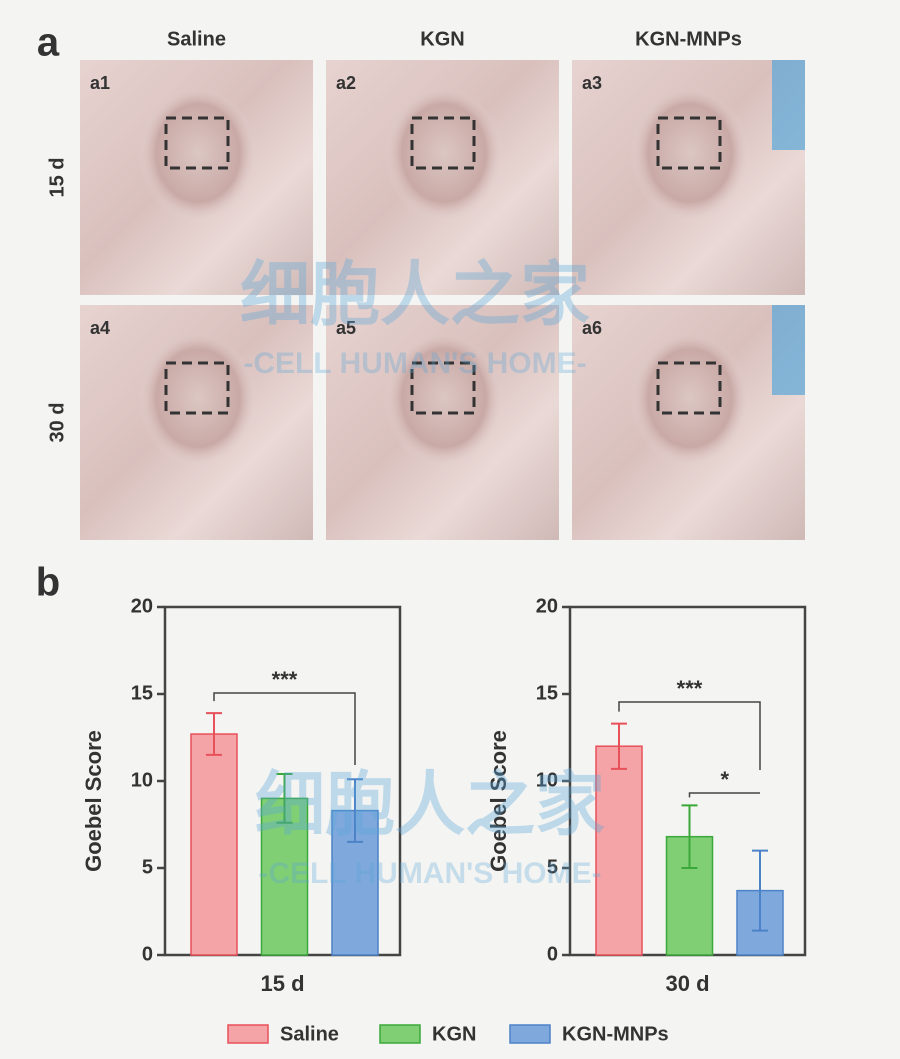 The width and height of the screenshot is (900, 1059). I want to click on column-header: Saline, so click(196, 39).